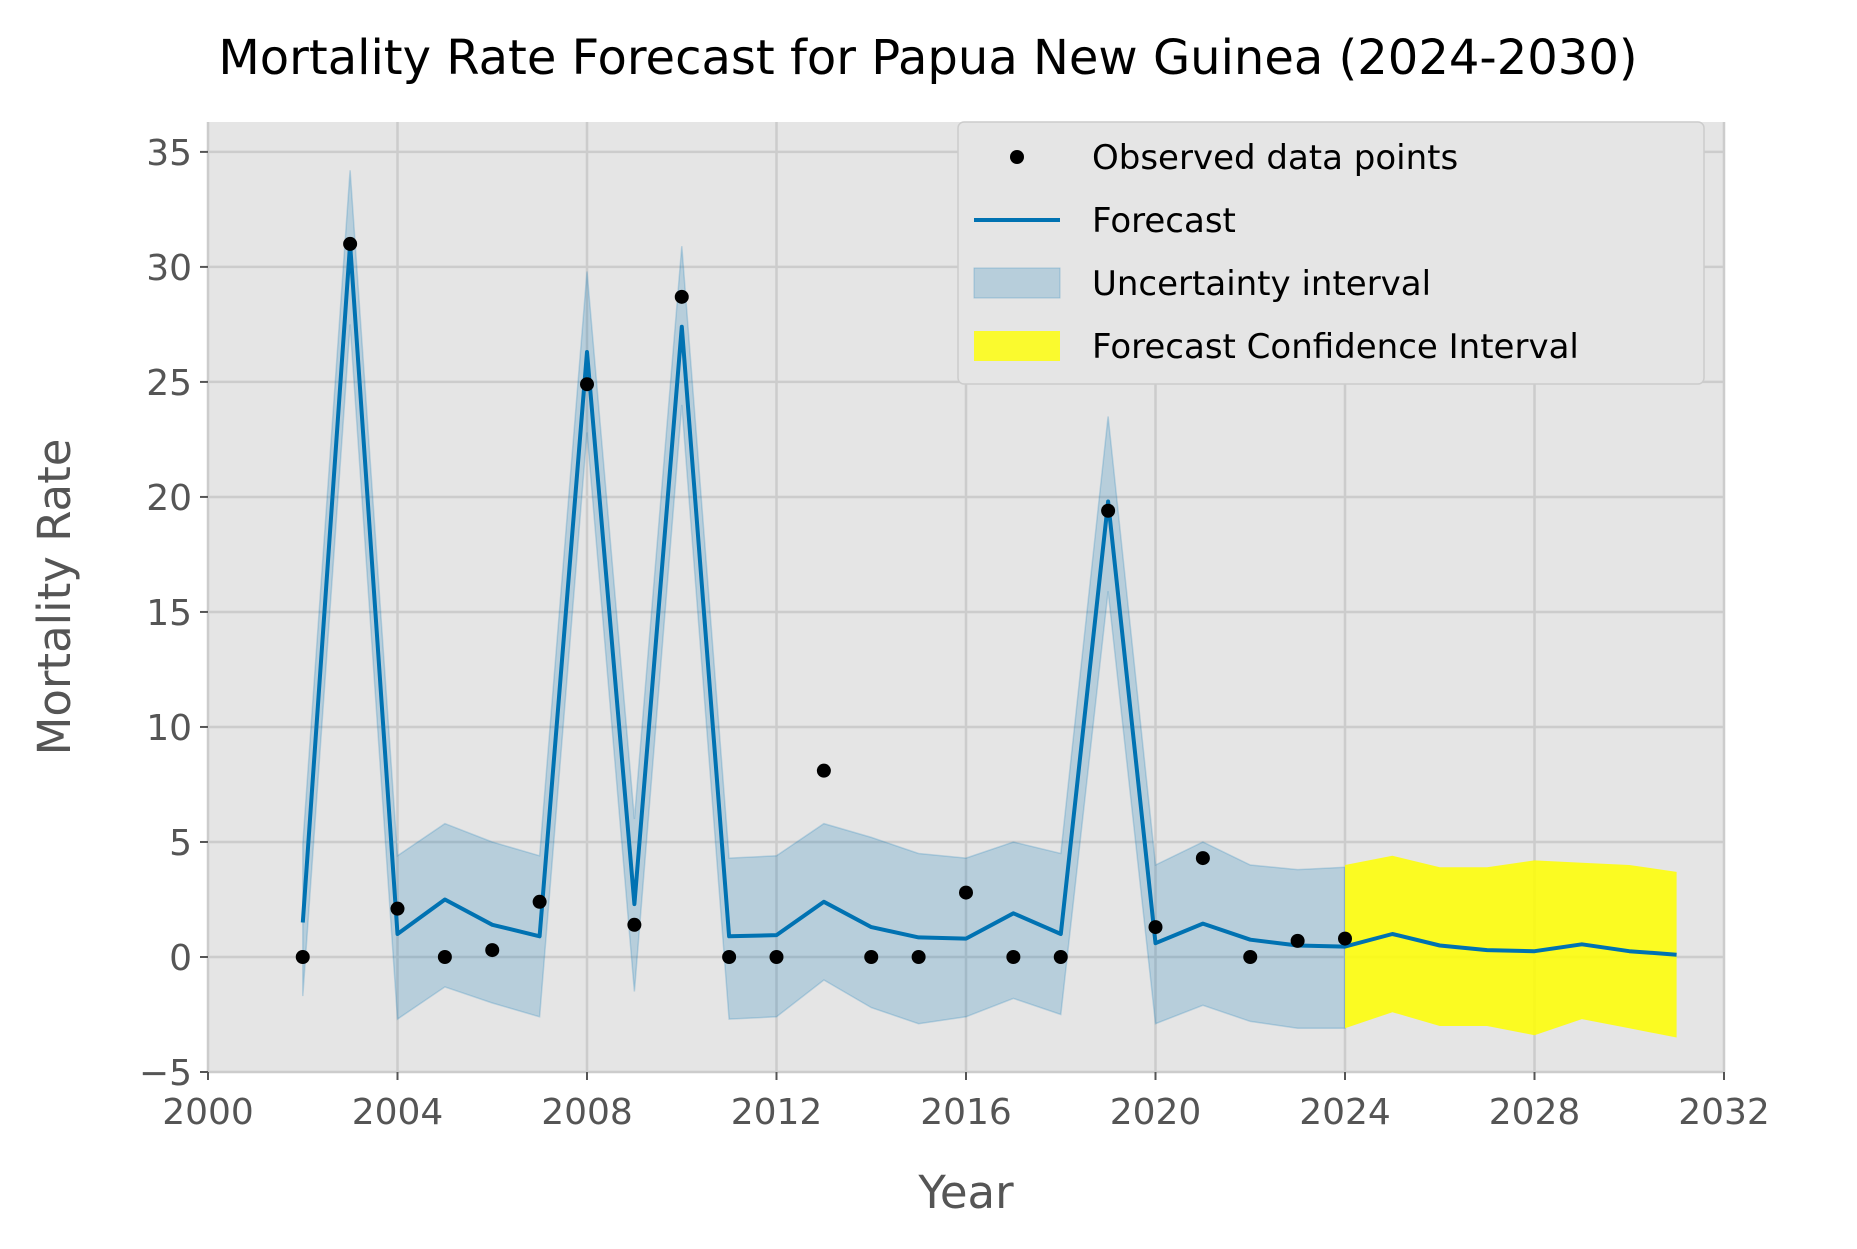 Image resolution: width=1857 pixels, height=1249 pixels. Describe the element at coordinates (1156, 1112) in the screenshot. I see `x-tick-label: 2020` at that location.